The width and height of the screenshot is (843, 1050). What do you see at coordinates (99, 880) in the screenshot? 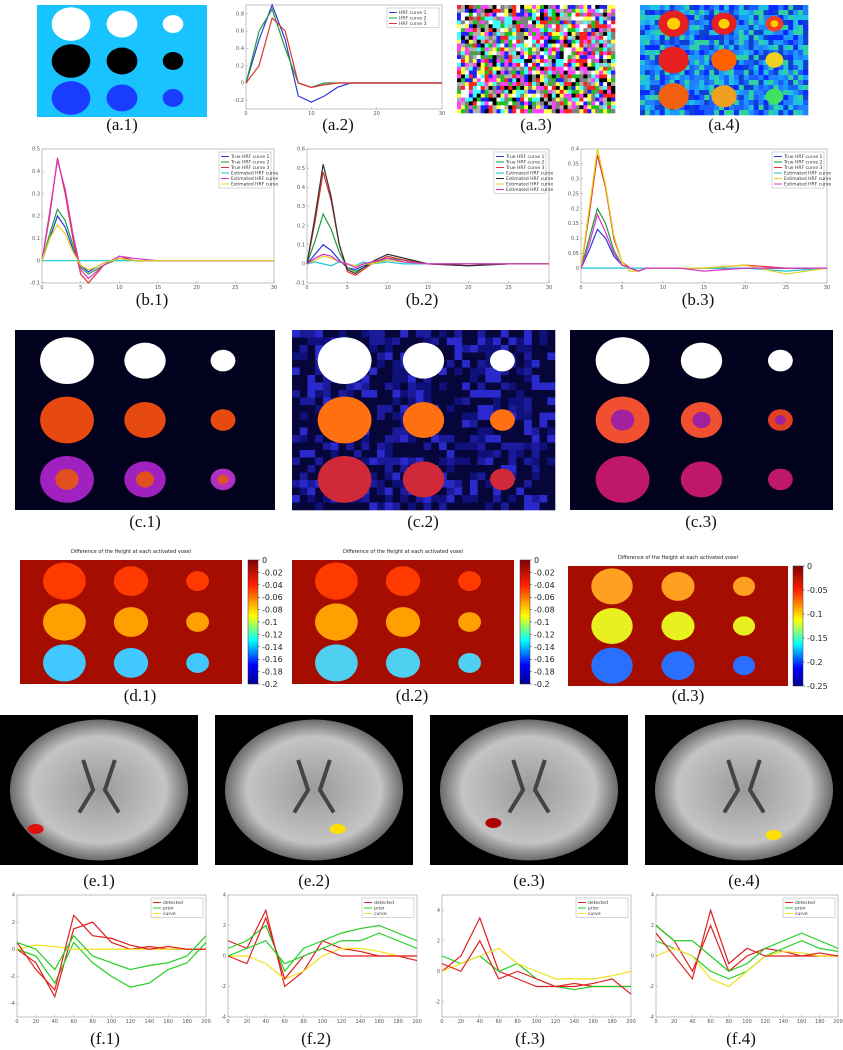
I see `caption: (e.1)` at bounding box center [99, 880].